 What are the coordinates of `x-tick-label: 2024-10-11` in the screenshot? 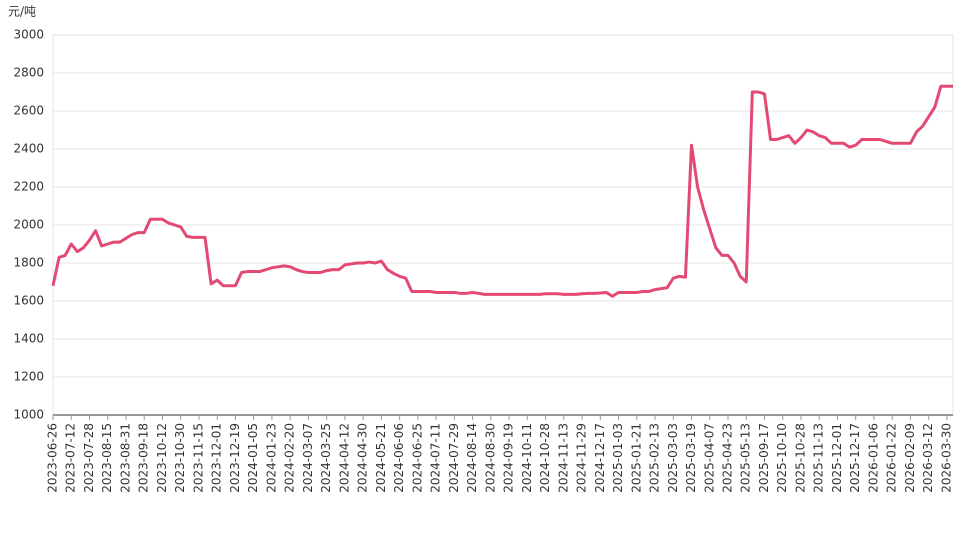 It's located at (527, 458).